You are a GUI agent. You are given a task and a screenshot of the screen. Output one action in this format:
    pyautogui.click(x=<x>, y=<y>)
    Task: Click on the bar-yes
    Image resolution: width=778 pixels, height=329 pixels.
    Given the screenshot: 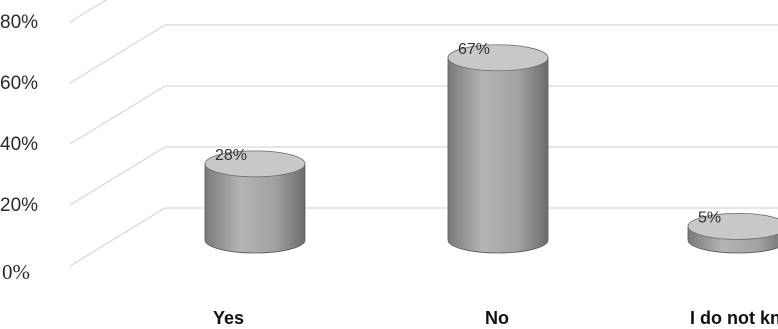 What is the action you would take?
    pyautogui.click(x=255, y=202)
    